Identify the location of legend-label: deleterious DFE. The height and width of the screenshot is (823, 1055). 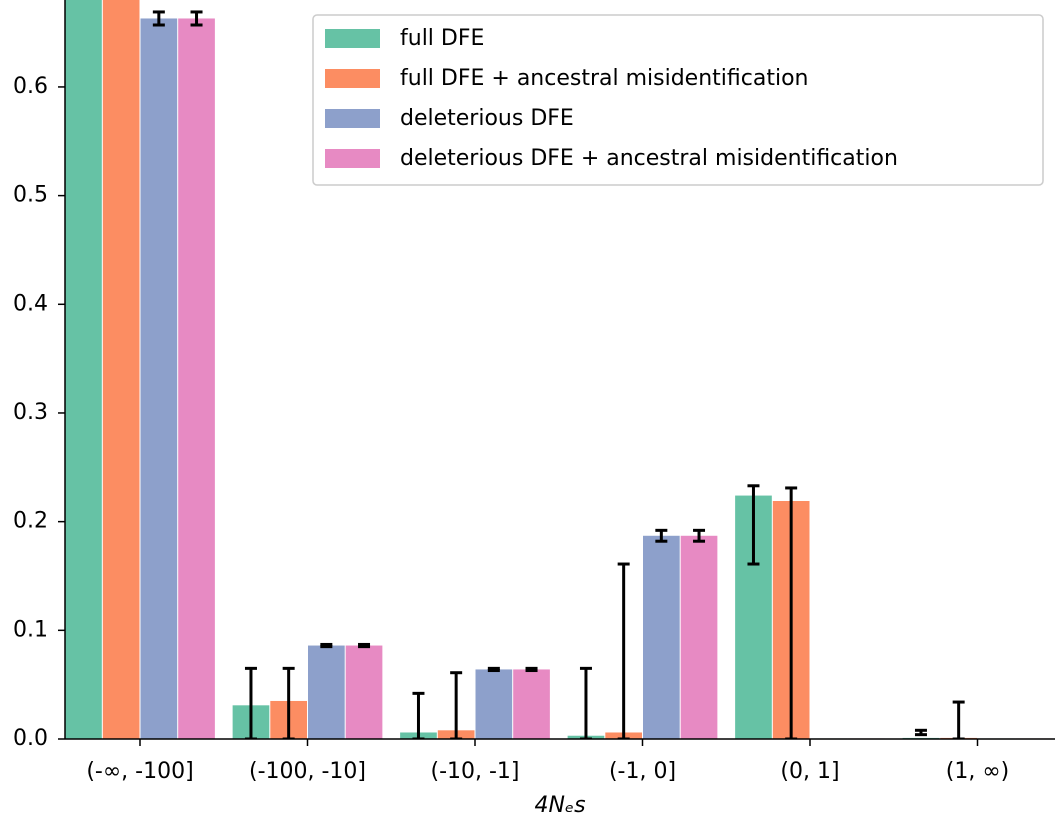
(487, 118).